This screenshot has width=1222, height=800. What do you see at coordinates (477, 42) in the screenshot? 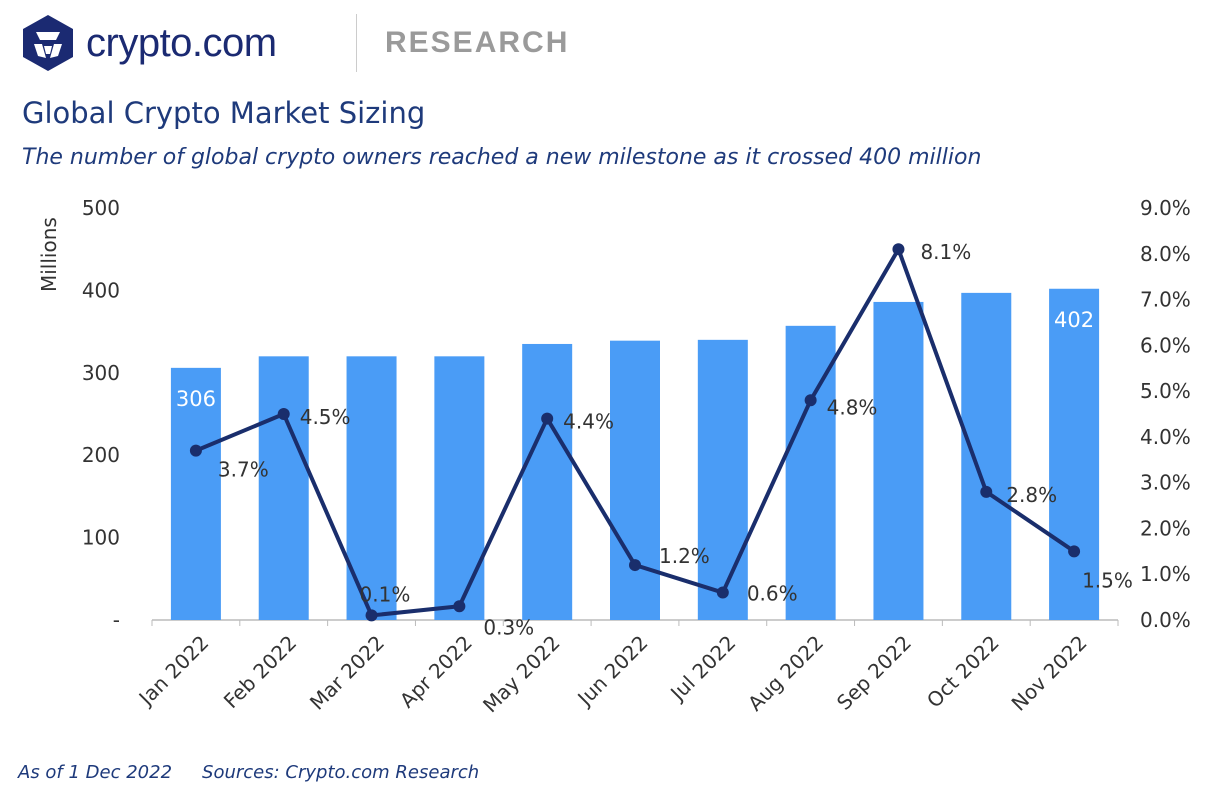
I see `section-label: RESEARCH` at bounding box center [477, 42].